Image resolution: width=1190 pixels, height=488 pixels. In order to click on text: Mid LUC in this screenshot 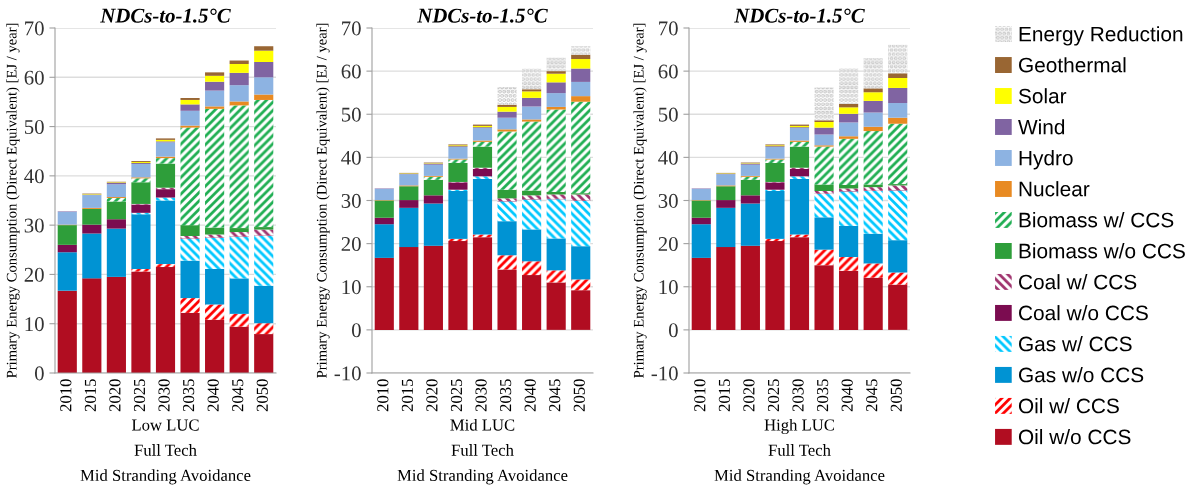, I will do `click(482, 424)`.